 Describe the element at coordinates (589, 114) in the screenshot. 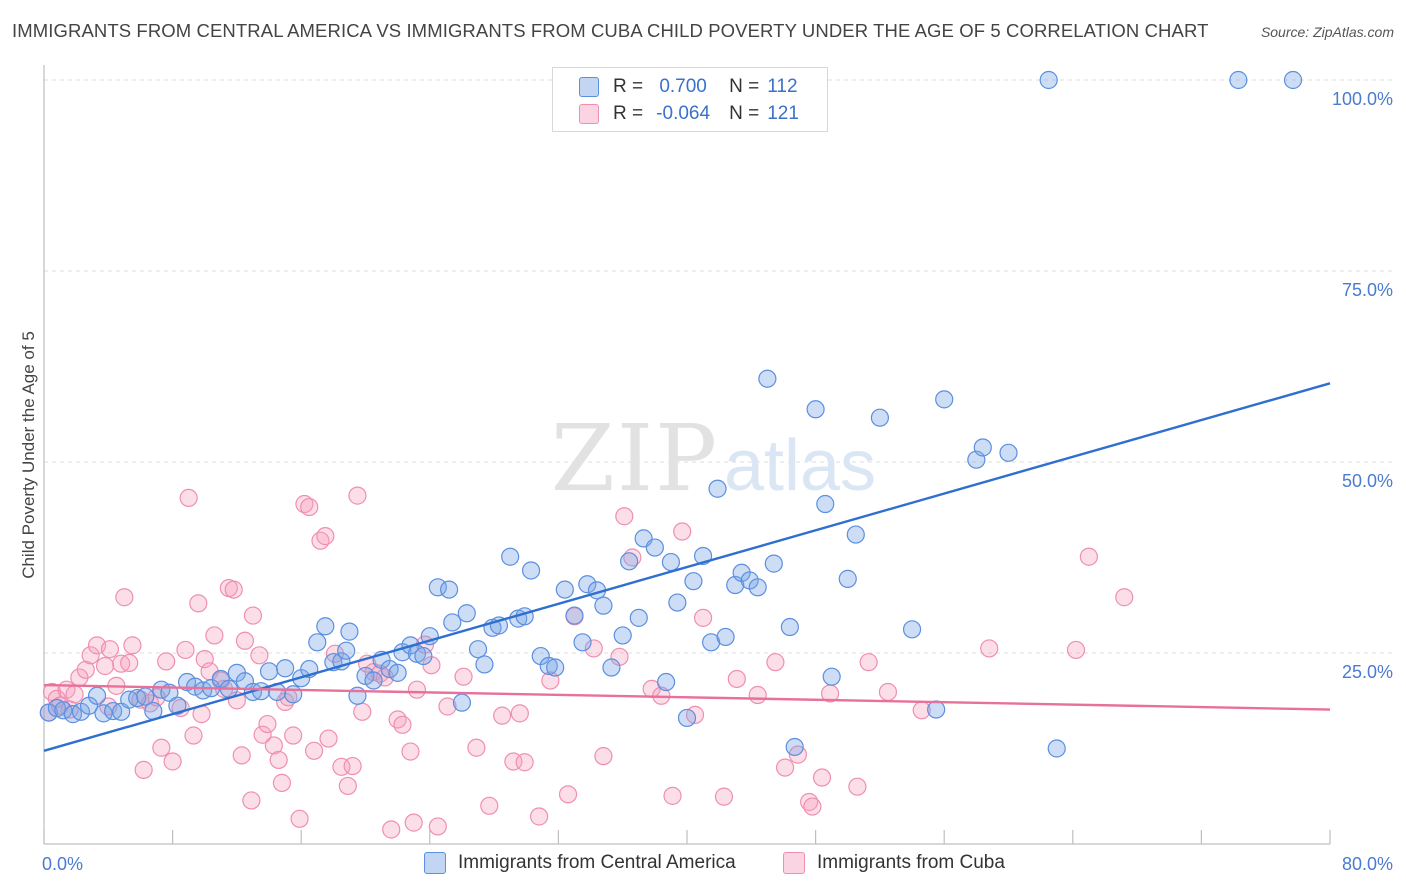

I see `legend-swatch-pink` at that location.